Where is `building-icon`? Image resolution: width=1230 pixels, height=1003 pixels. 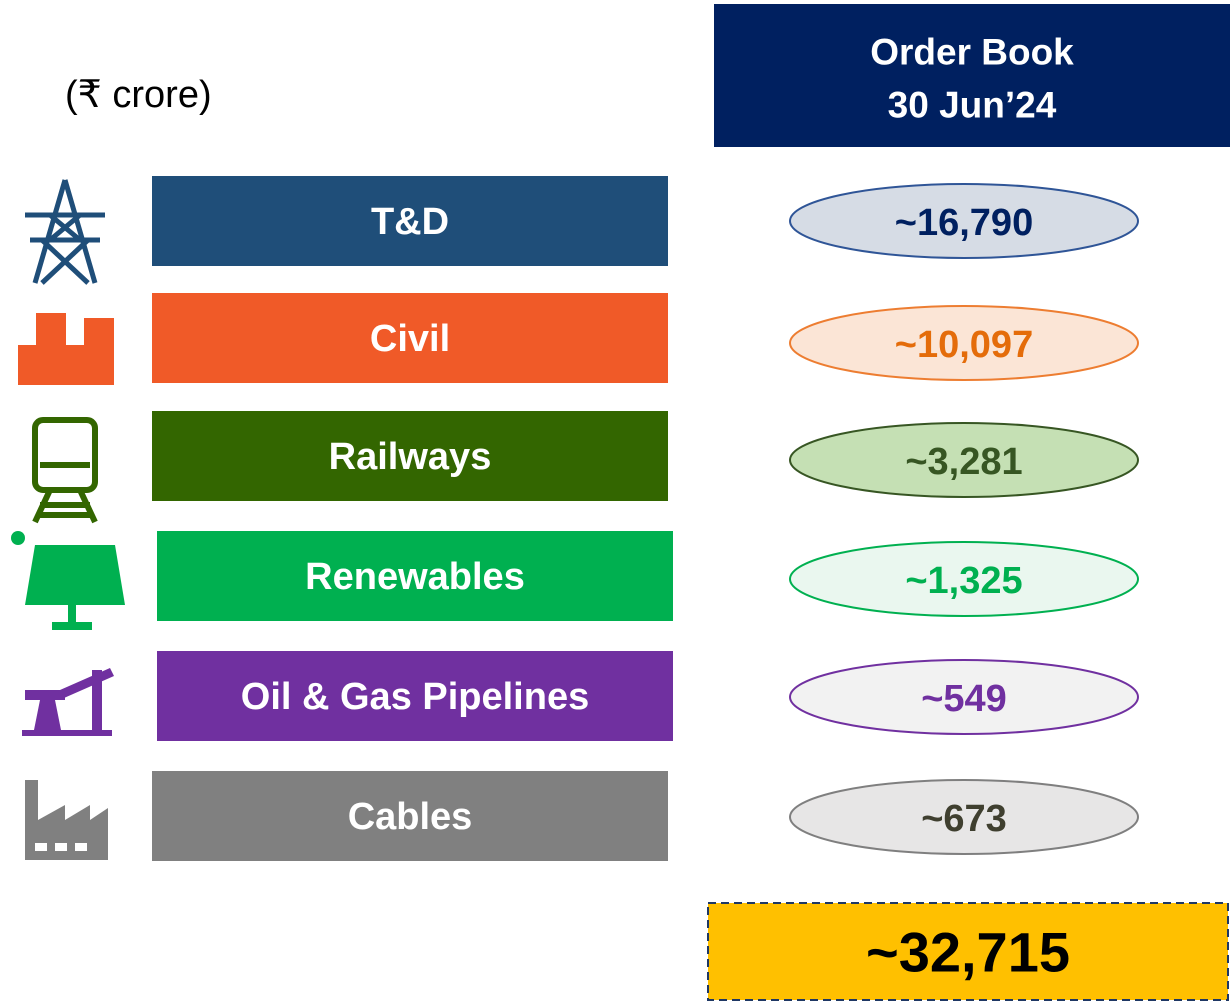
building-icon is located at coordinates (66, 349).